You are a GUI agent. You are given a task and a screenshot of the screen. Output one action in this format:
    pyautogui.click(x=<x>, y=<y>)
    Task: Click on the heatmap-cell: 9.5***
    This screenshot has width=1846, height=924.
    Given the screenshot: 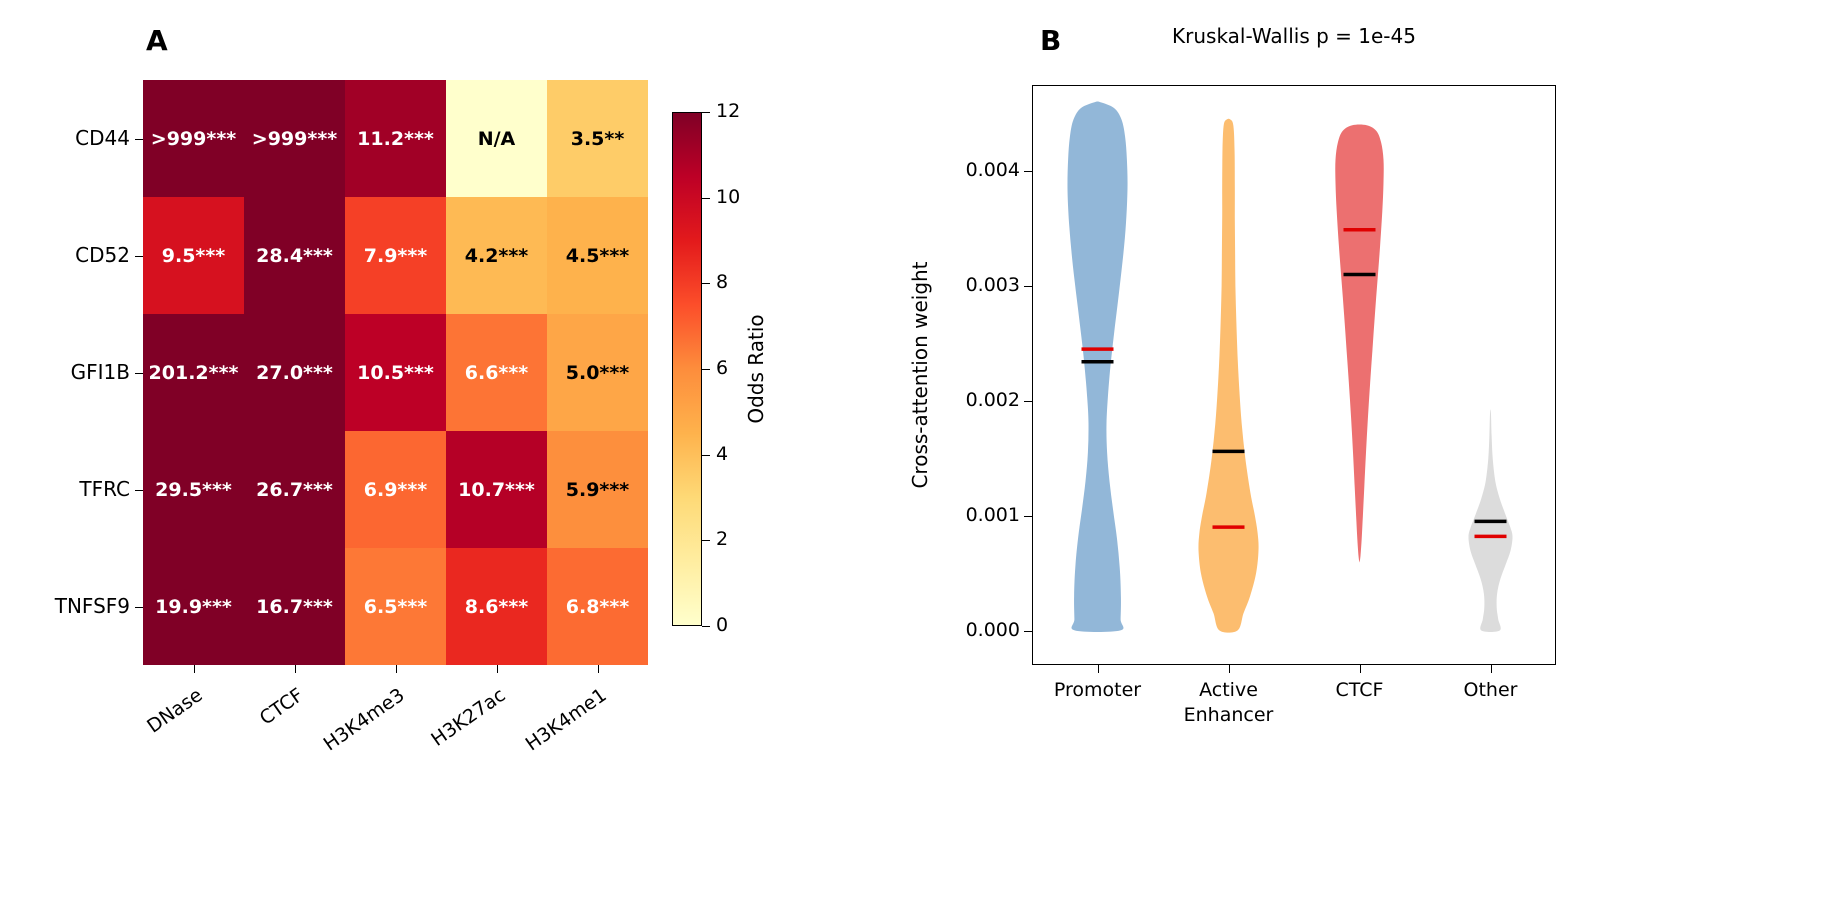 What is the action you would take?
    pyautogui.click(x=193, y=255)
    